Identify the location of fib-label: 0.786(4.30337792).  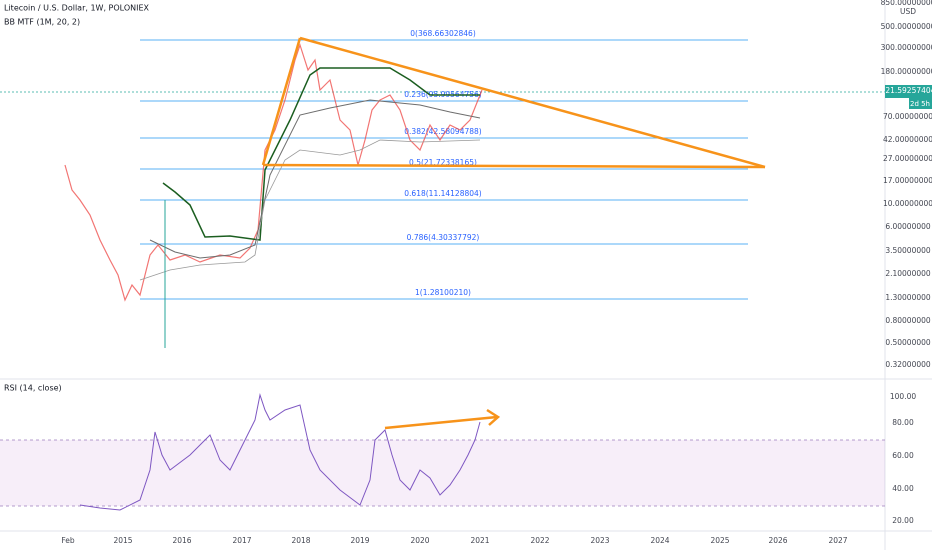
(443, 237).